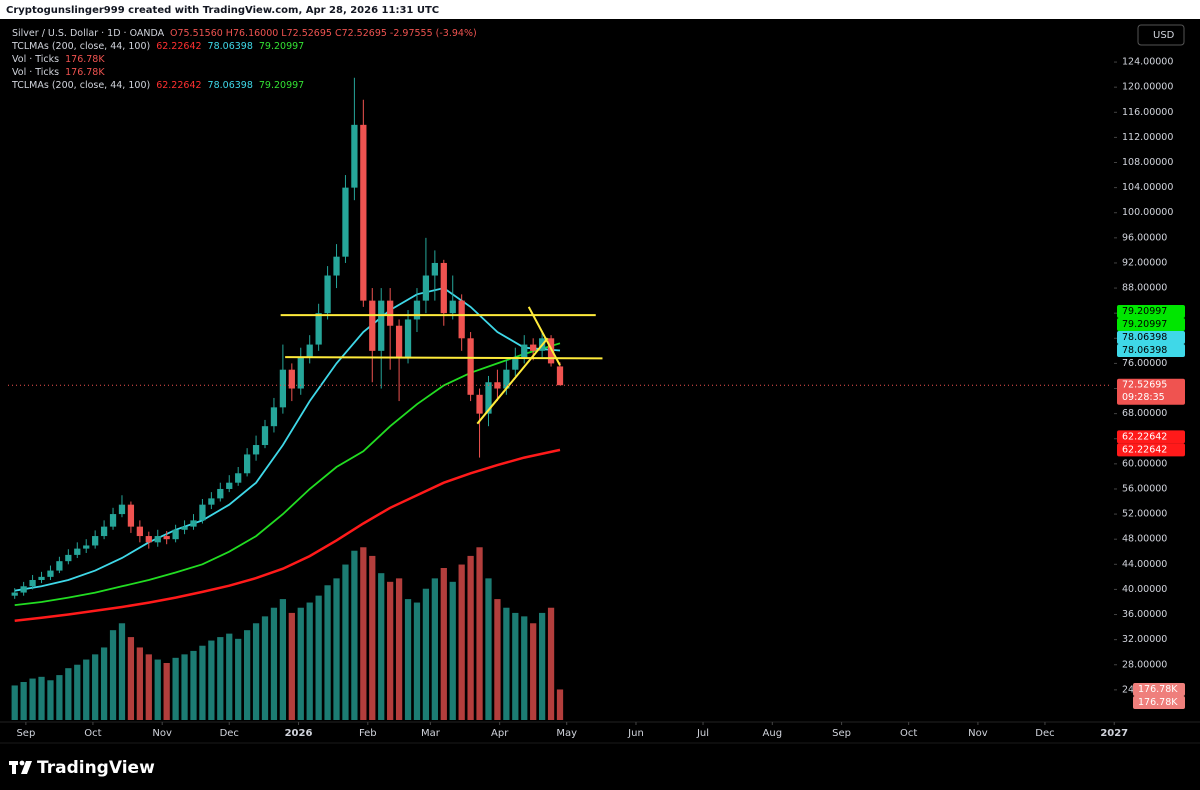 The height and width of the screenshot is (790, 1200). What do you see at coordinates (58, 59) in the screenshot?
I see `legend-row: Vol · Ticks 176.78K` at bounding box center [58, 59].